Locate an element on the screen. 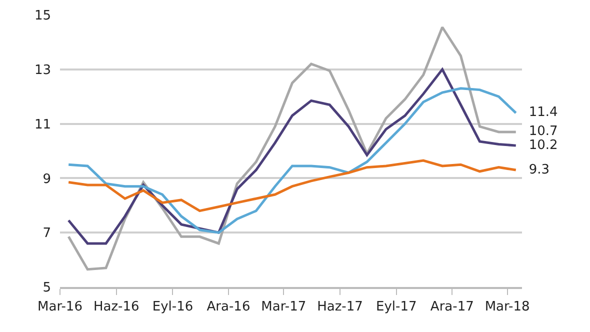 Image resolution: width=590 pixels, height=332 pixels. x-tick-label: Ara-16 is located at coordinates (228, 306).